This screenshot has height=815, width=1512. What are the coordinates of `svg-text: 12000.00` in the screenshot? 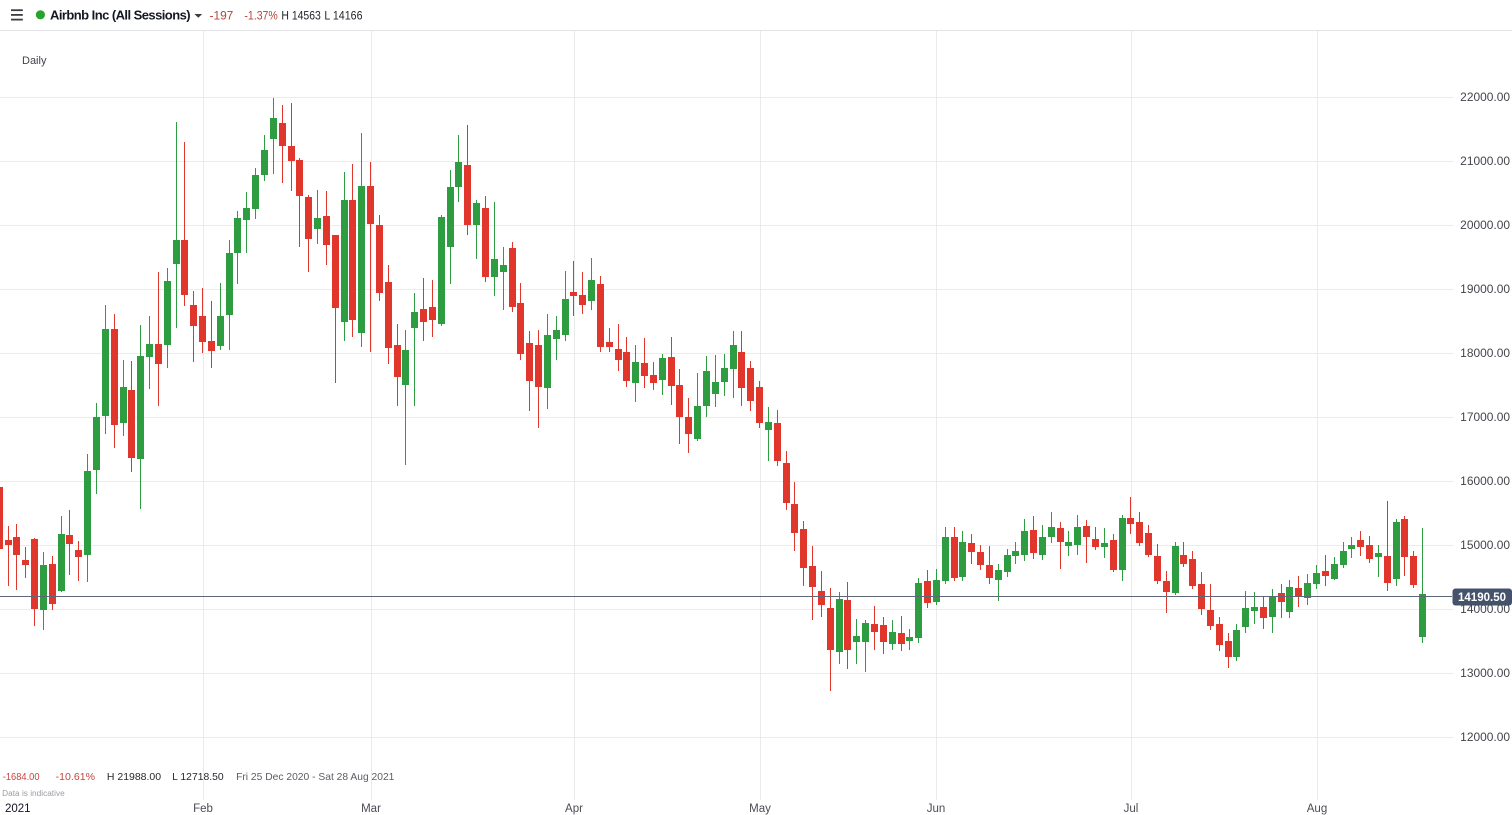 It's located at (1485, 738).